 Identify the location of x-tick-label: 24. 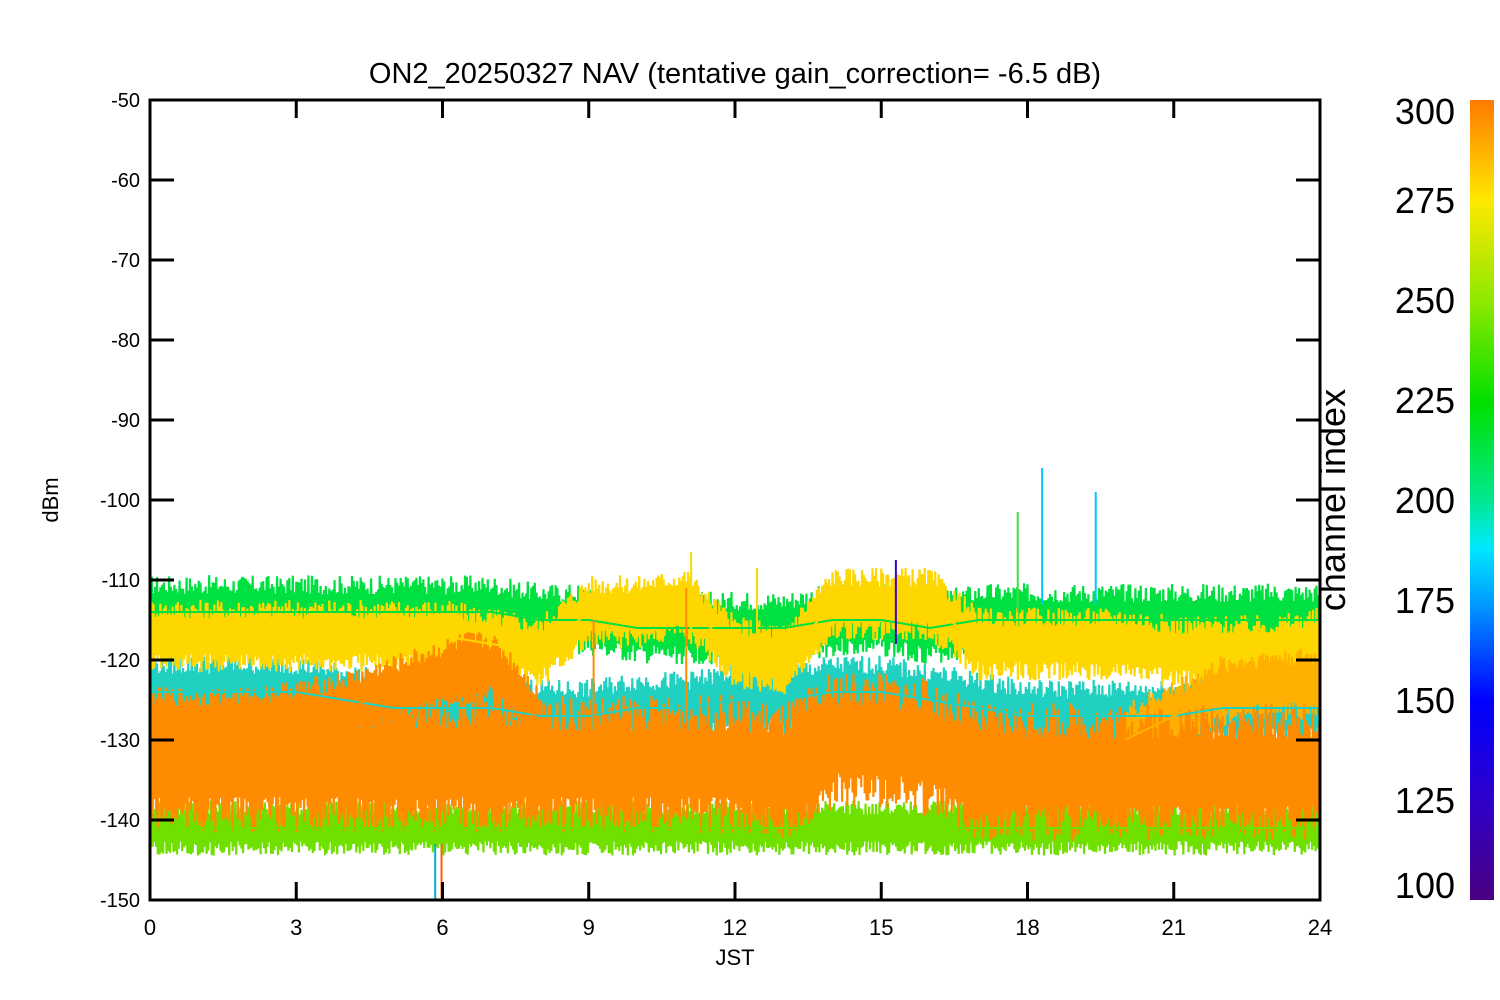
(1320, 927).